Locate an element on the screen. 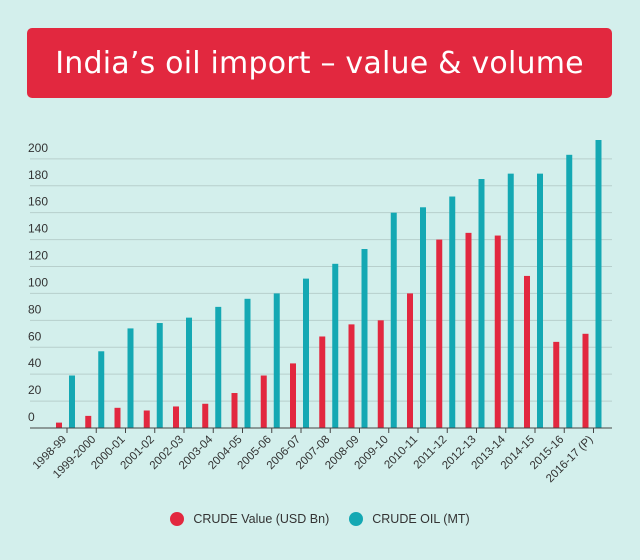 Image resolution: width=640 pixels, height=560 pixels. y-tick-label: 40 is located at coordinates (35, 363).